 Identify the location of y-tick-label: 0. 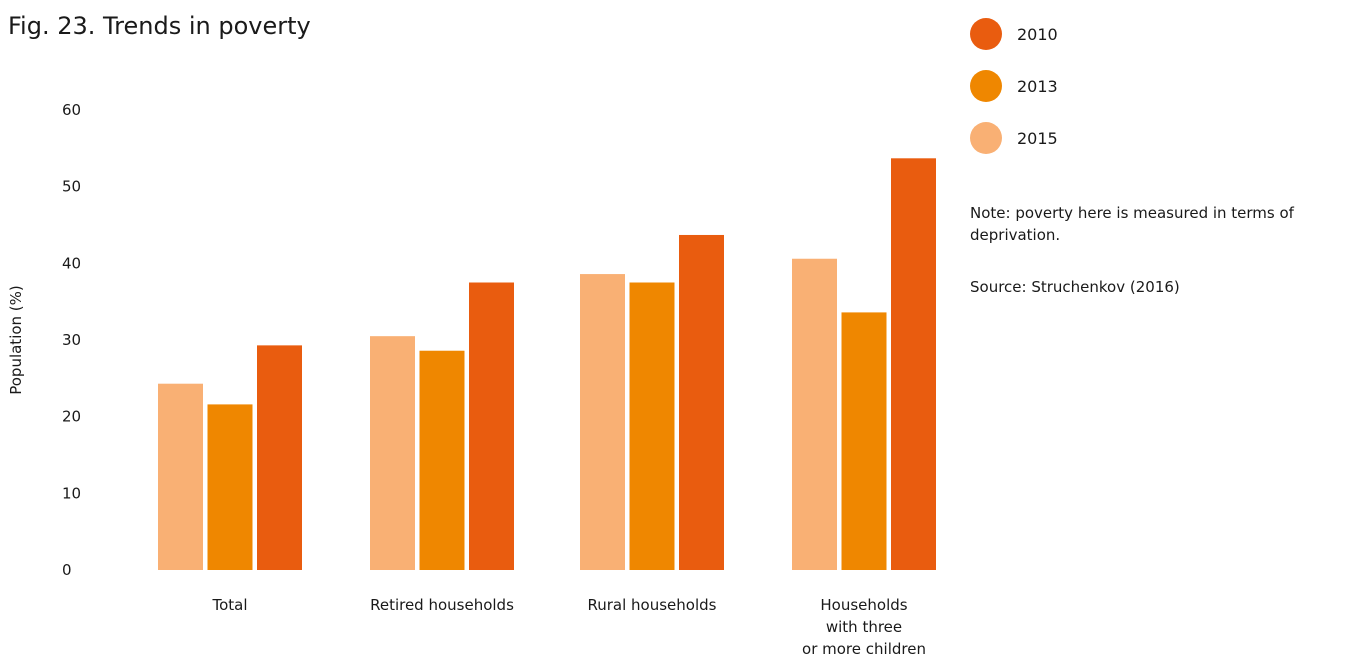
(67, 570).